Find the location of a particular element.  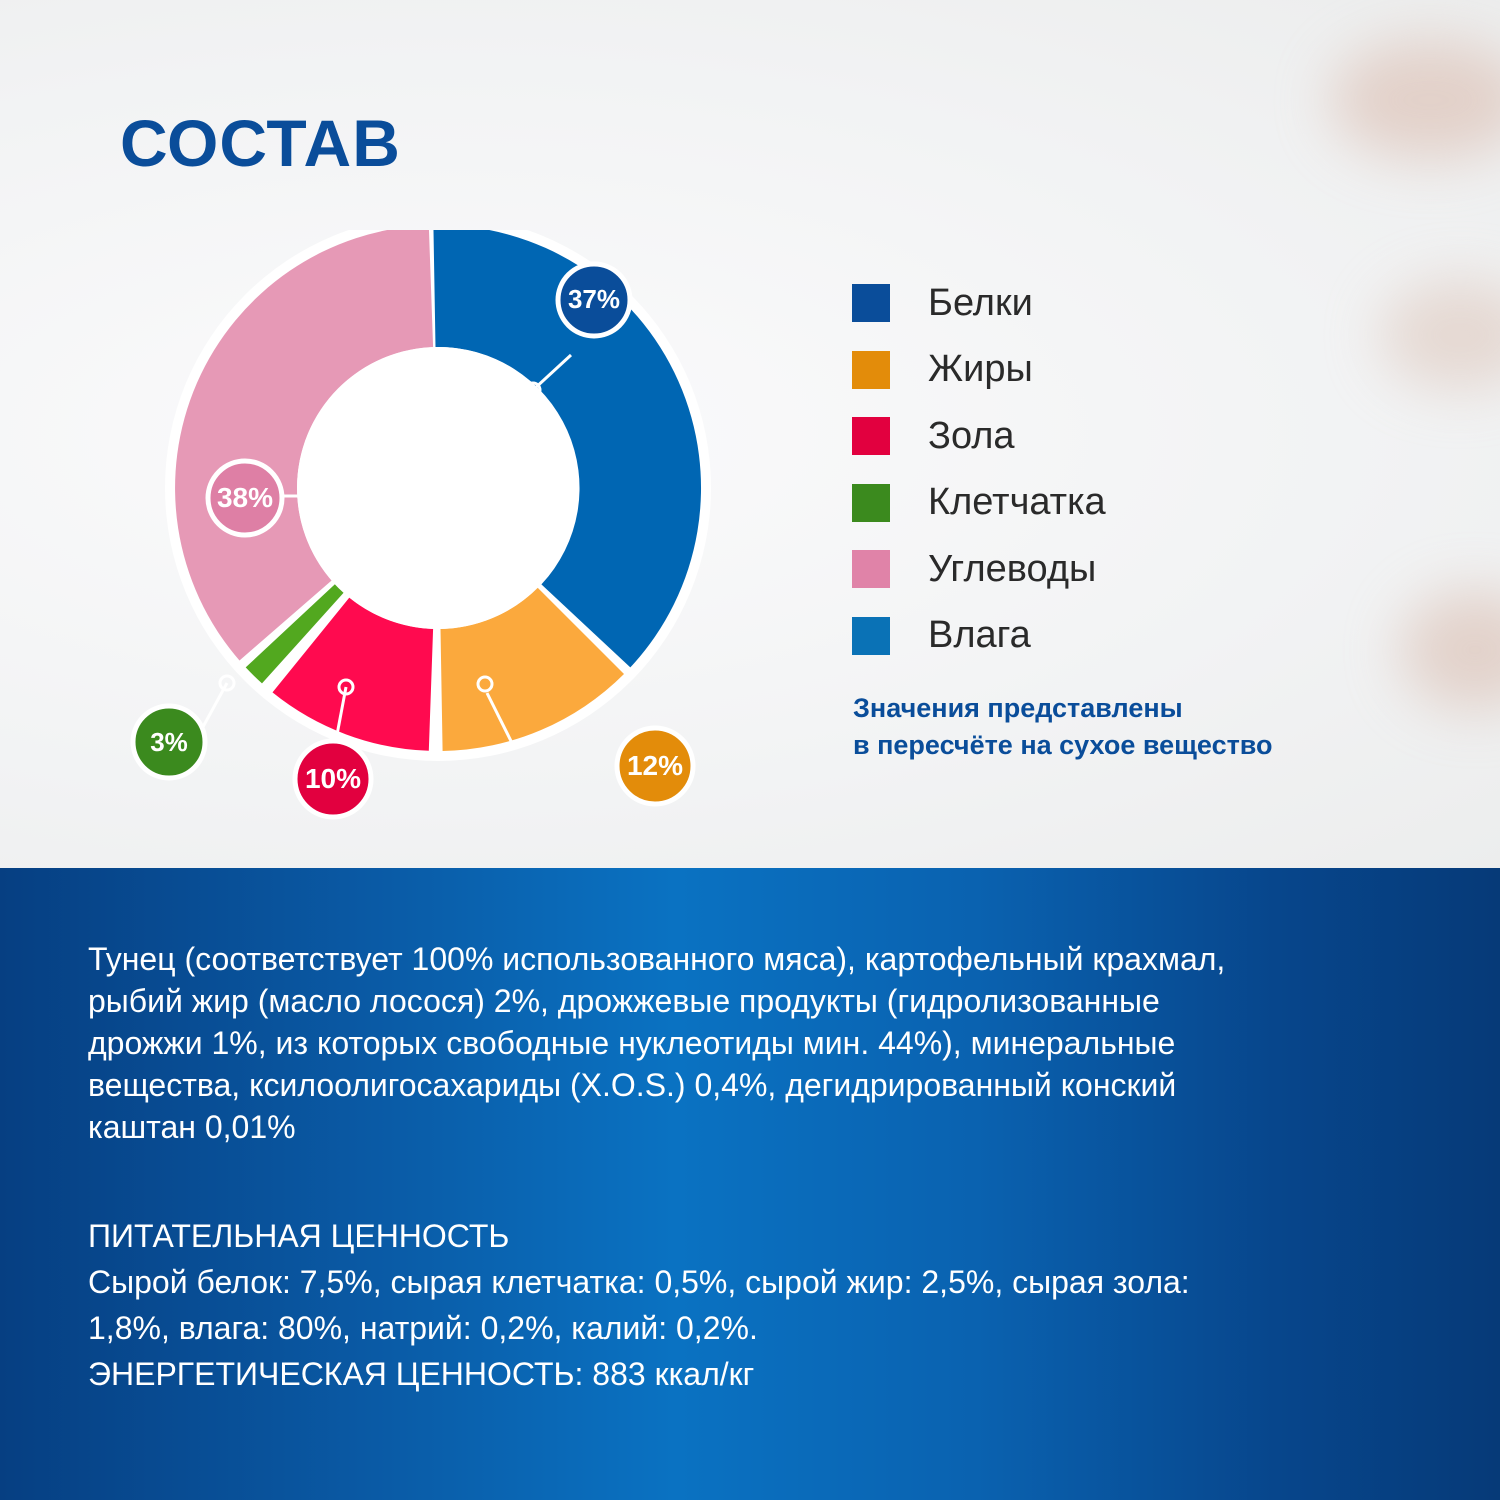

badge-proteins: 37% is located at coordinates (594, 300).